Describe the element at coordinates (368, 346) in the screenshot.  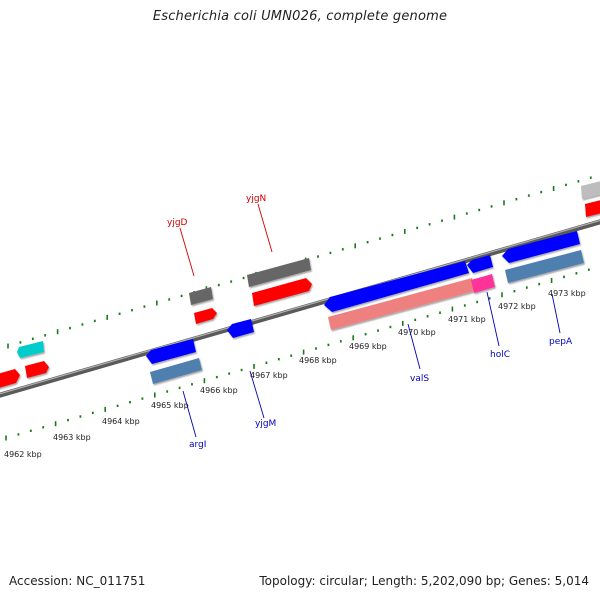
I see `kbp-label: 4969 kbp` at that location.